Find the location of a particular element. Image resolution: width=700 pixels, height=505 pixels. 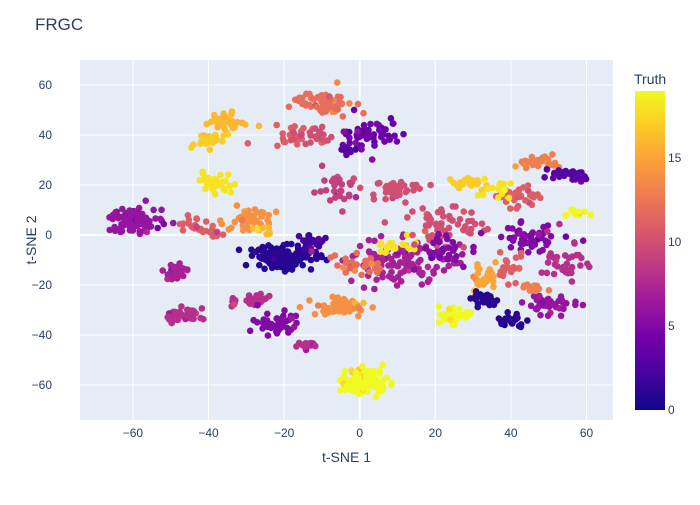

x-axis-label: t-SNE 1 is located at coordinates (346, 457).